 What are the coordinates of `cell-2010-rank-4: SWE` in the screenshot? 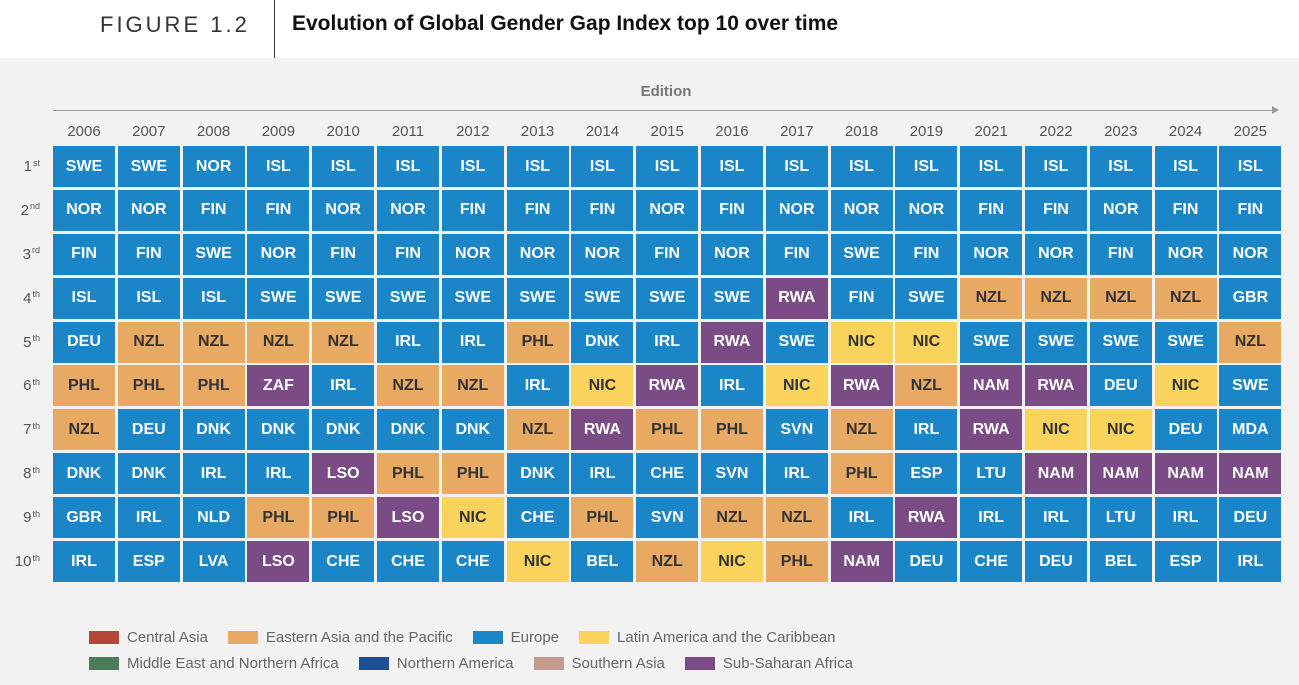 It's located at (343, 298).